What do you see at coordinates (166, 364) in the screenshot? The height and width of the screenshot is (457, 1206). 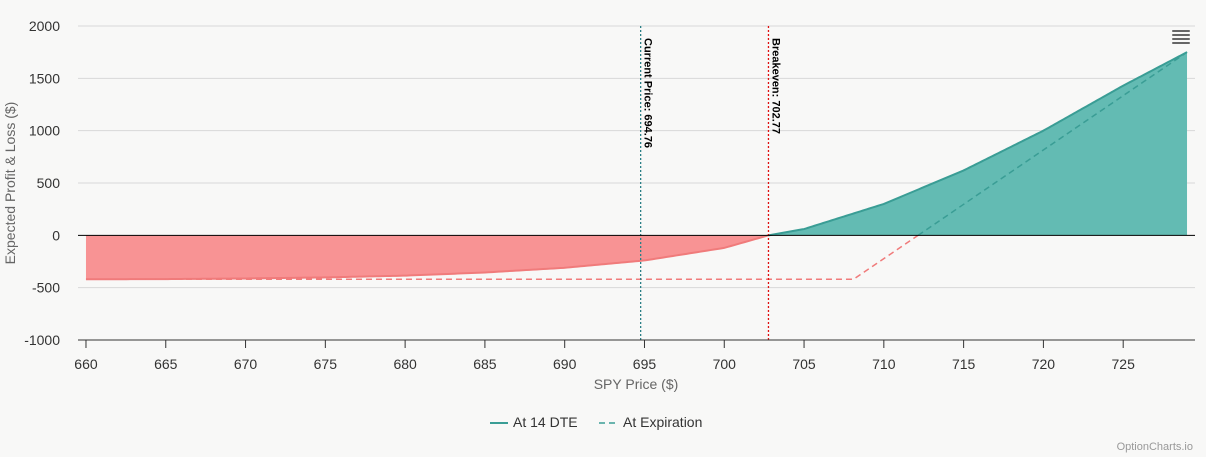 I see `x-tick-label: 665` at bounding box center [166, 364].